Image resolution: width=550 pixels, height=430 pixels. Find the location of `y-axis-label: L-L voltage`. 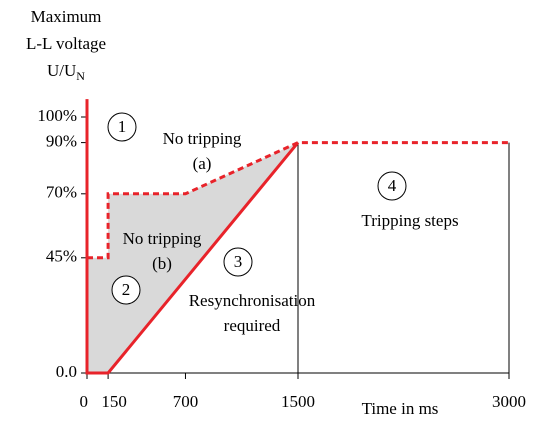

y-axis-label: L-L voltage is located at coordinates (66, 43).